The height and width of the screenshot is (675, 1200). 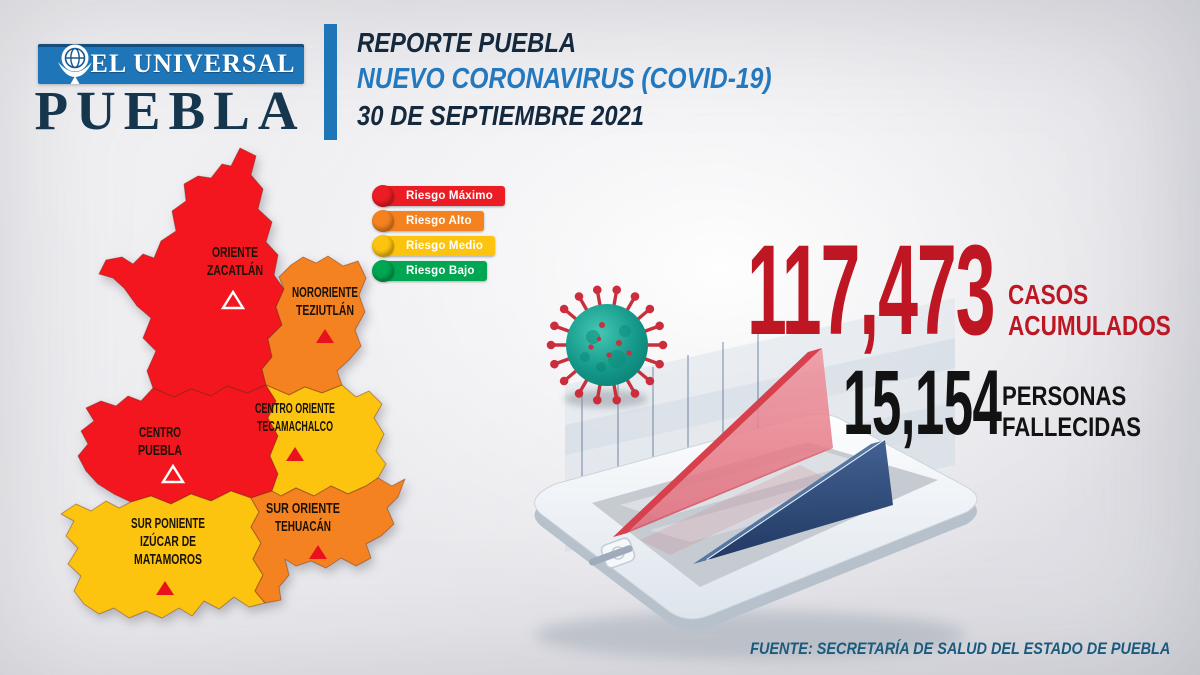 I want to click on legend-label-medio: Riesgo Medio, so click(x=445, y=246).